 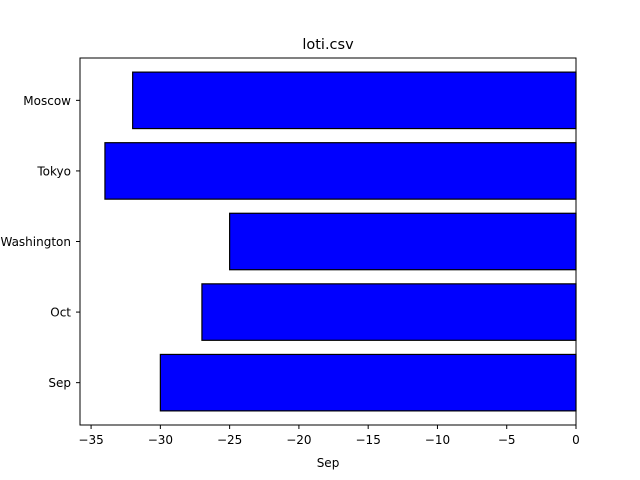 I want to click on bar-oct, so click(x=389, y=312).